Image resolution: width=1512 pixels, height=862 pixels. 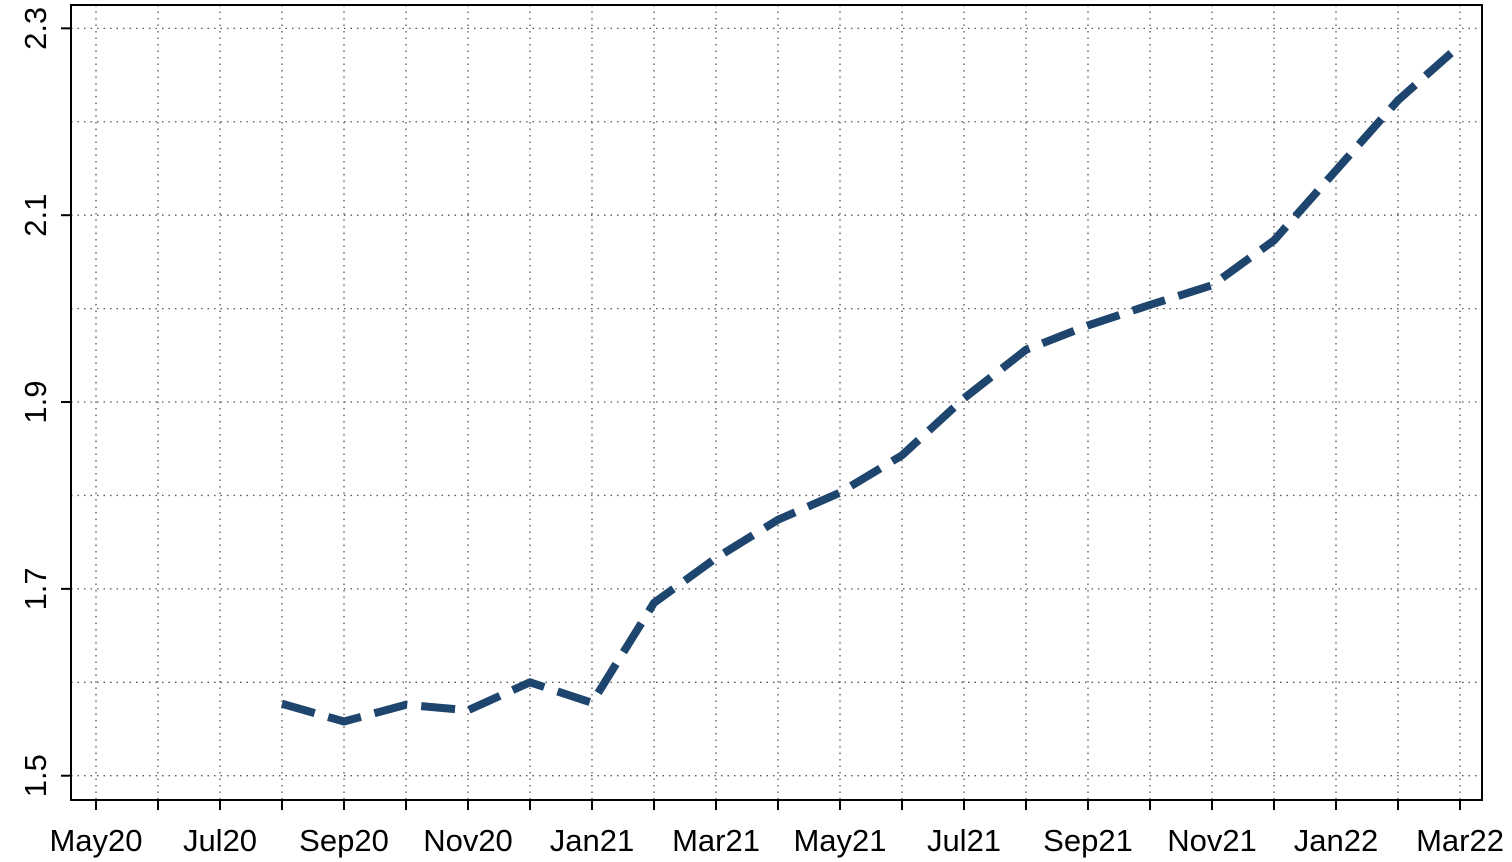 I want to click on x-tick-label: Jan22, so click(x=1336, y=840).